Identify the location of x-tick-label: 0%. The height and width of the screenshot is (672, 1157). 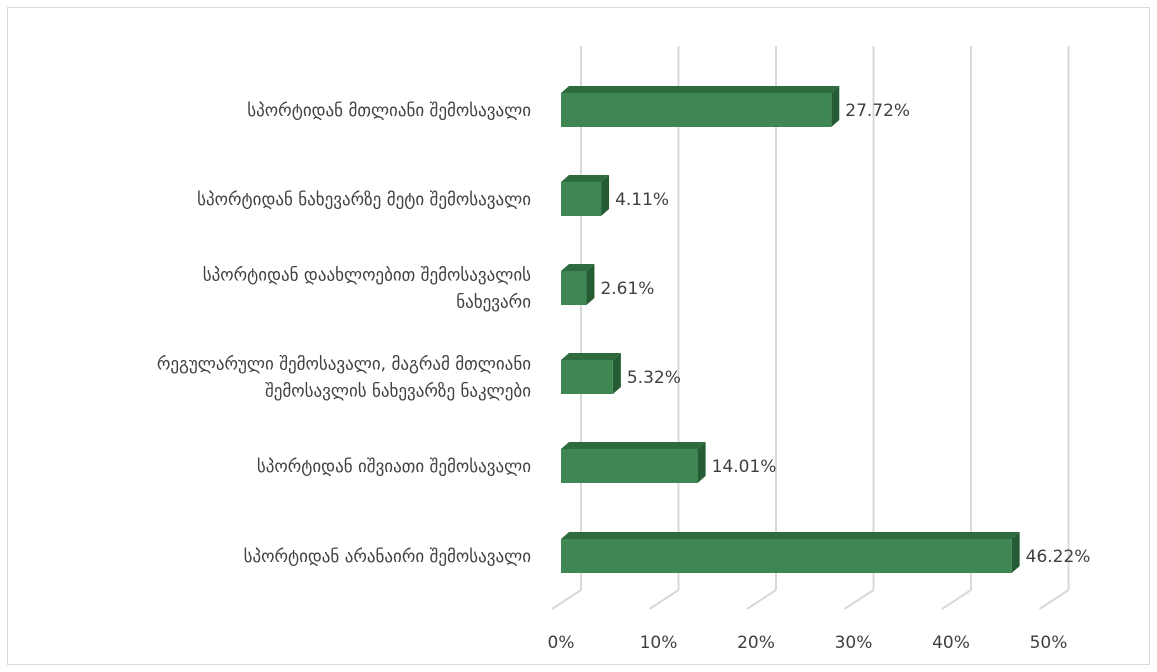
(561, 643).